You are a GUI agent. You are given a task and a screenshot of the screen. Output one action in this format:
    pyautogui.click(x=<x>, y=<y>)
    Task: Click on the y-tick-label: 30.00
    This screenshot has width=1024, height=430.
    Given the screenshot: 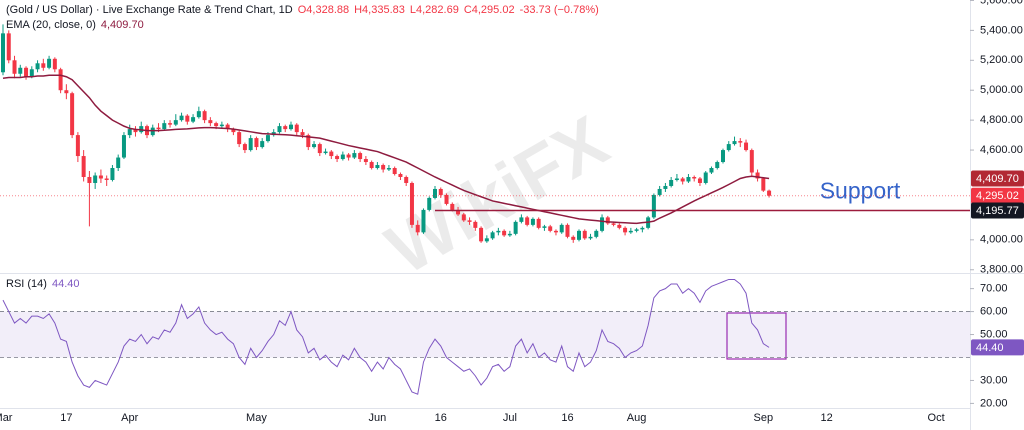 What is the action you would take?
    pyautogui.click(x=994, y=380)
    